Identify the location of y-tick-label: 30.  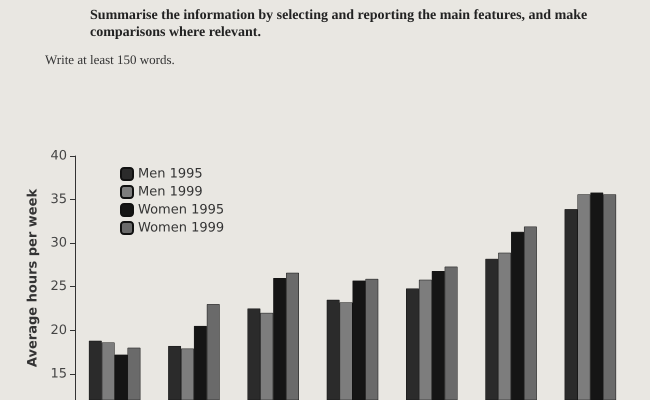
(58, 243).